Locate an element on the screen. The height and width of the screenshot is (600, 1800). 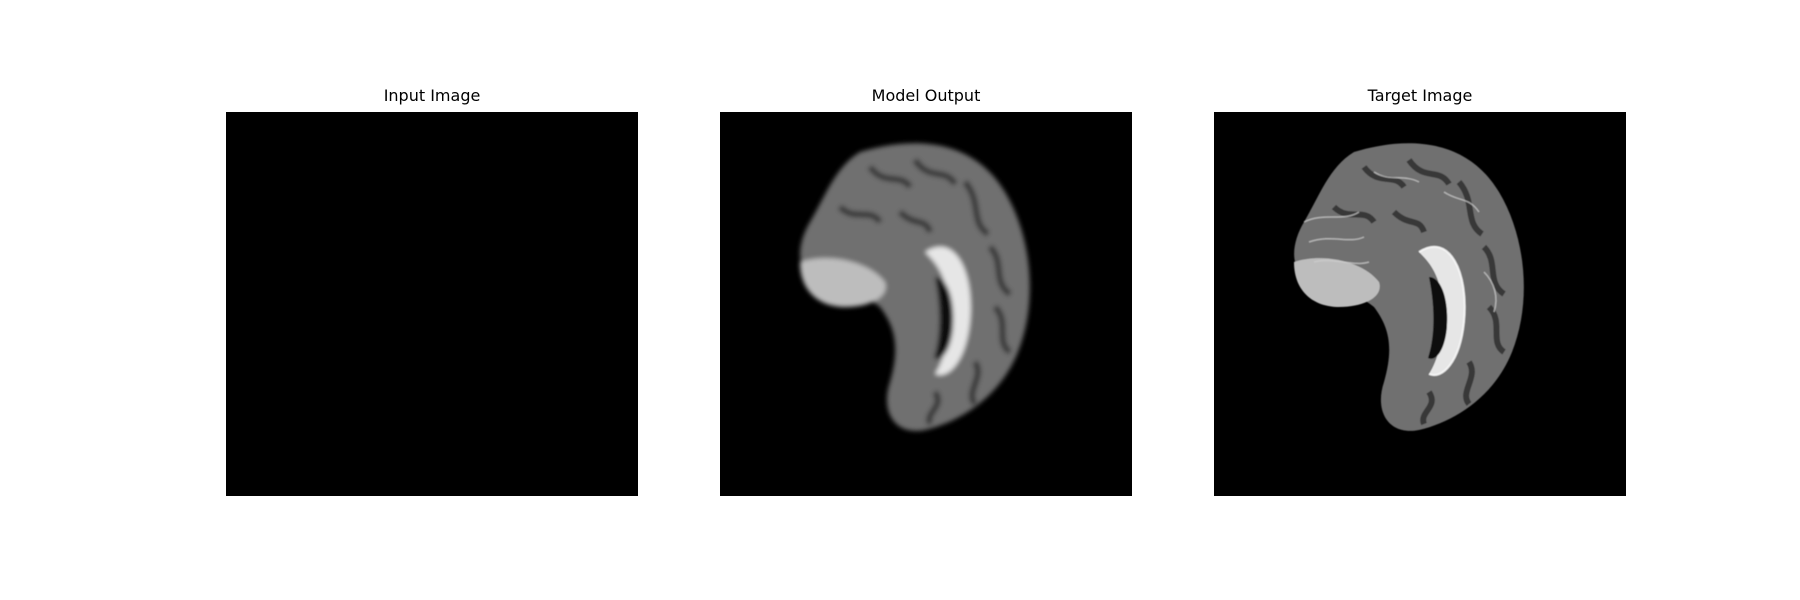
target-brain-image is located at coordinates (1420, 304).